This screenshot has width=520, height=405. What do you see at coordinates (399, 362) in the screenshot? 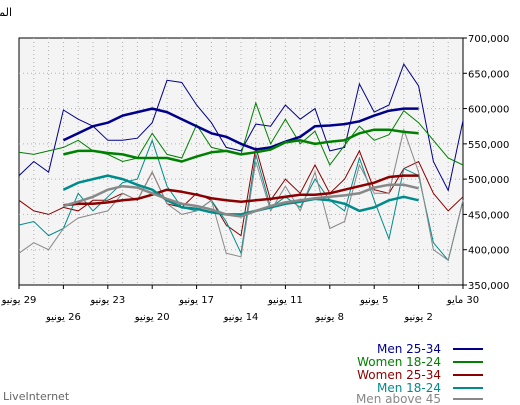
I see `legend-label: Women 18-24` at bounding box center [399, 362].